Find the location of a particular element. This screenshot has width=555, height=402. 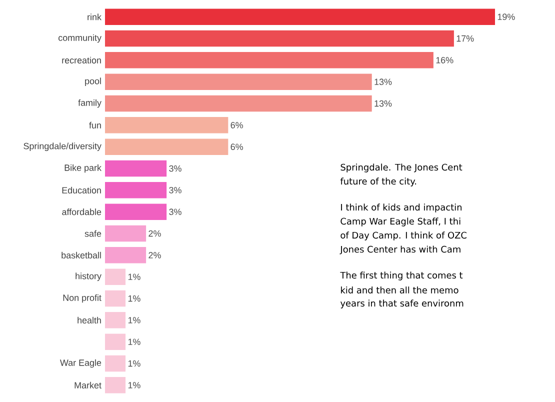

annotation: Springdale. The Jones Cent is located at coordinates (401, 168).